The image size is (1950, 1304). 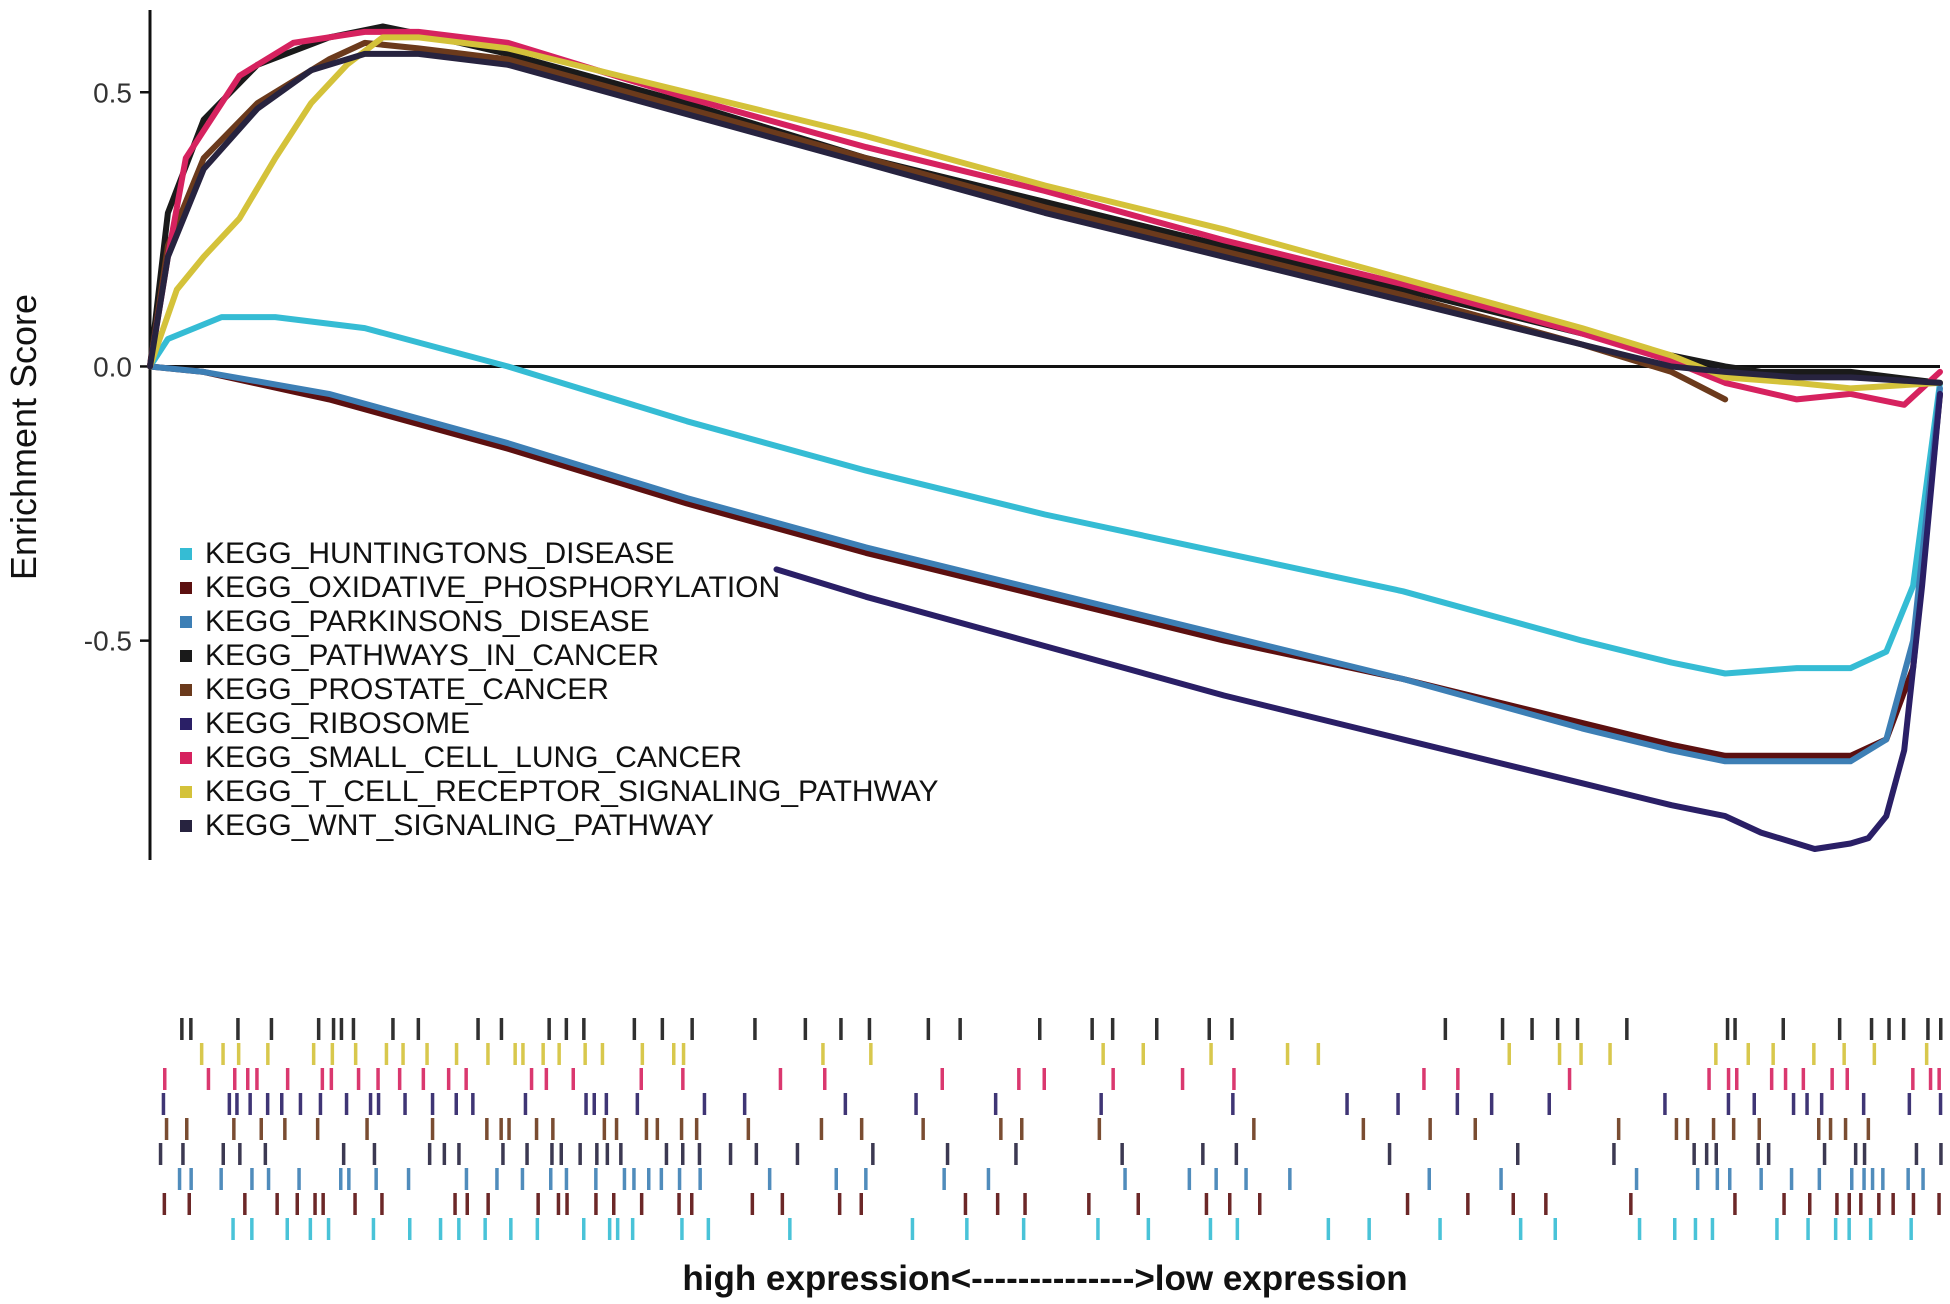 I want to click on y-tick-label: 0.5, so click(x=112, y=92).